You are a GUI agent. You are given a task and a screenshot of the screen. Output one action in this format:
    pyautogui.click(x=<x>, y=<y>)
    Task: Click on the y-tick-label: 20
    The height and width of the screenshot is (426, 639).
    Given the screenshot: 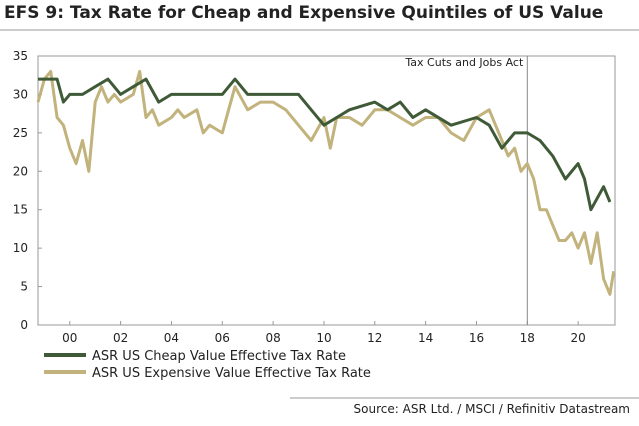 What is the action you would take?
    pyautogui.click(x=20, y=171)
    